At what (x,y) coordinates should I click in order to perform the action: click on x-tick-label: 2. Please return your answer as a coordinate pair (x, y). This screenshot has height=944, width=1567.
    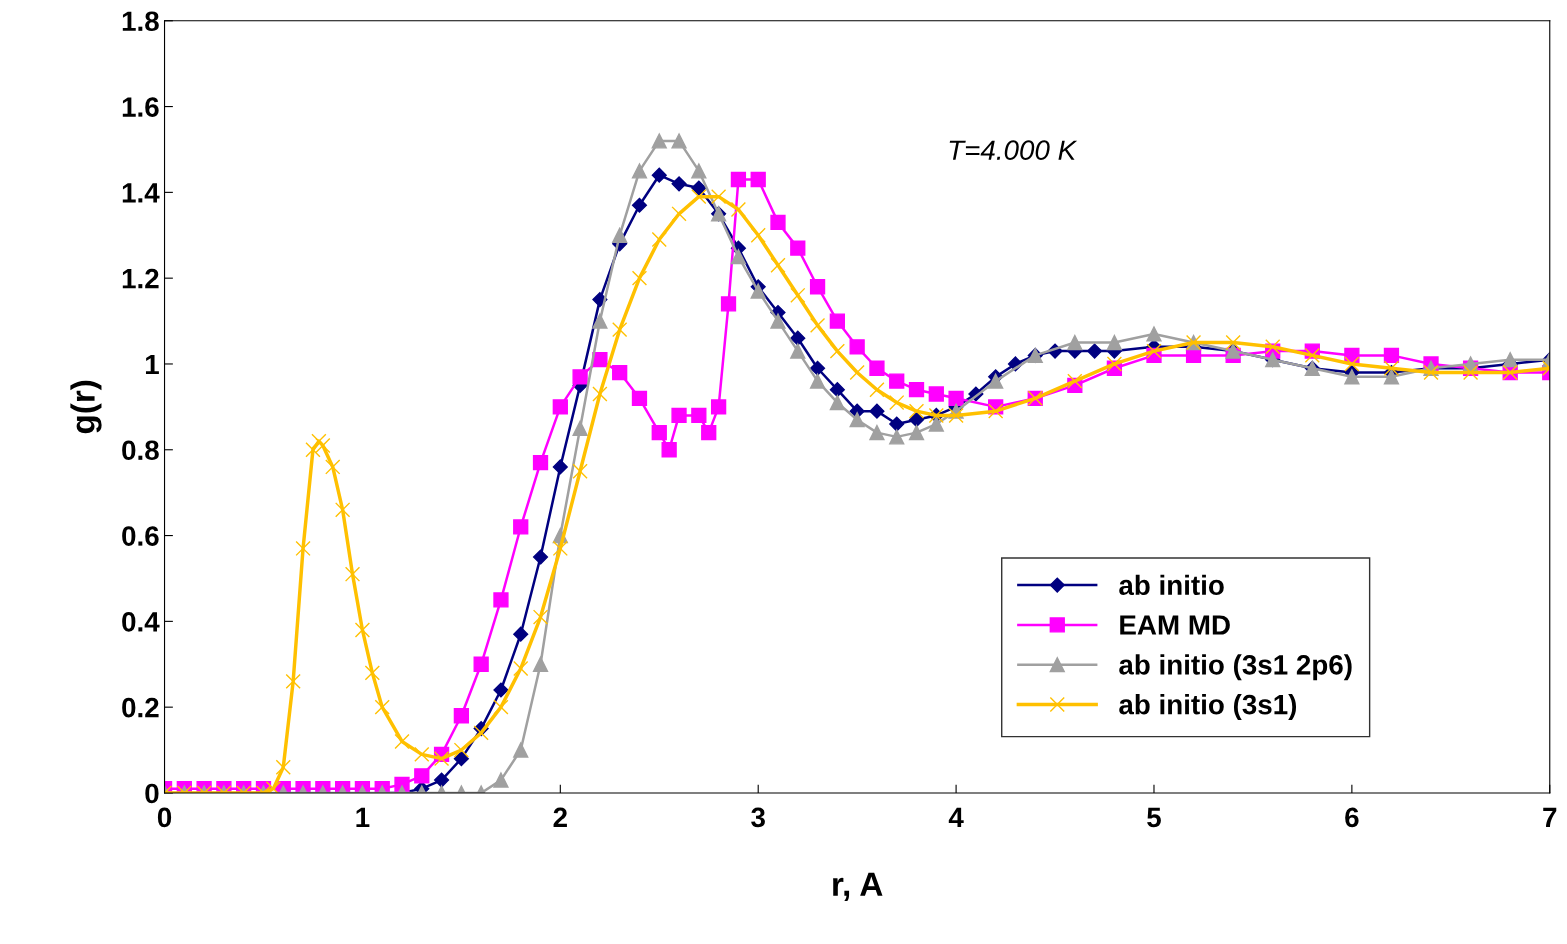
    Looking at the image, I should click on (560, 817).